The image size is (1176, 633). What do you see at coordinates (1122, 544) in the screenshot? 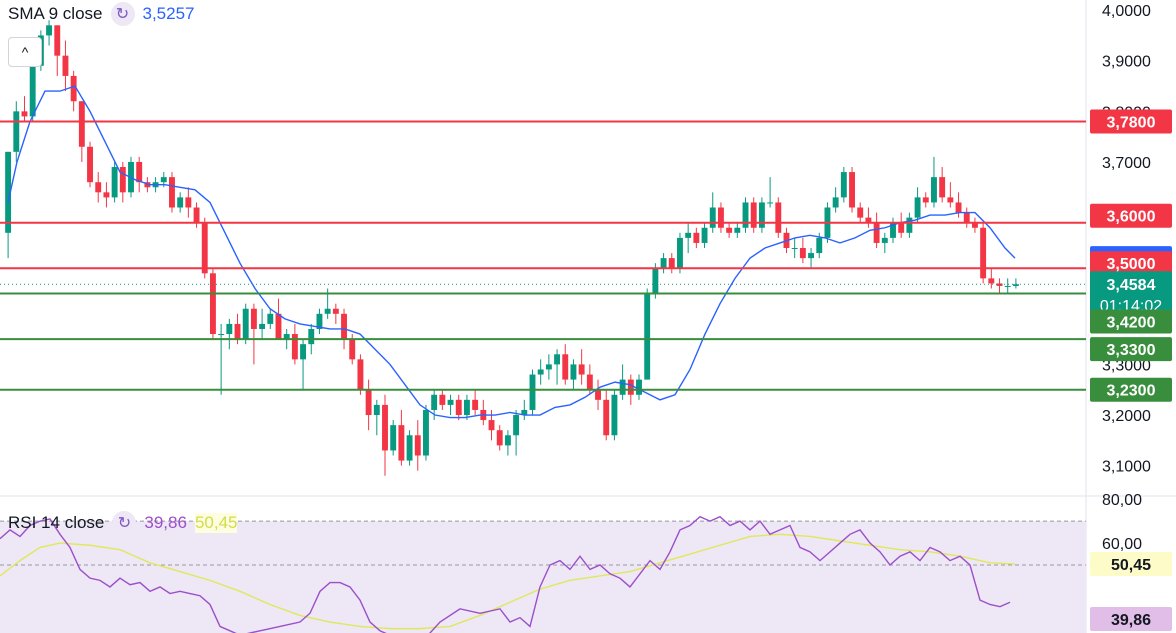
I see `rsi-y-tick-label: 60,00` at bounding box center [1122, 544].